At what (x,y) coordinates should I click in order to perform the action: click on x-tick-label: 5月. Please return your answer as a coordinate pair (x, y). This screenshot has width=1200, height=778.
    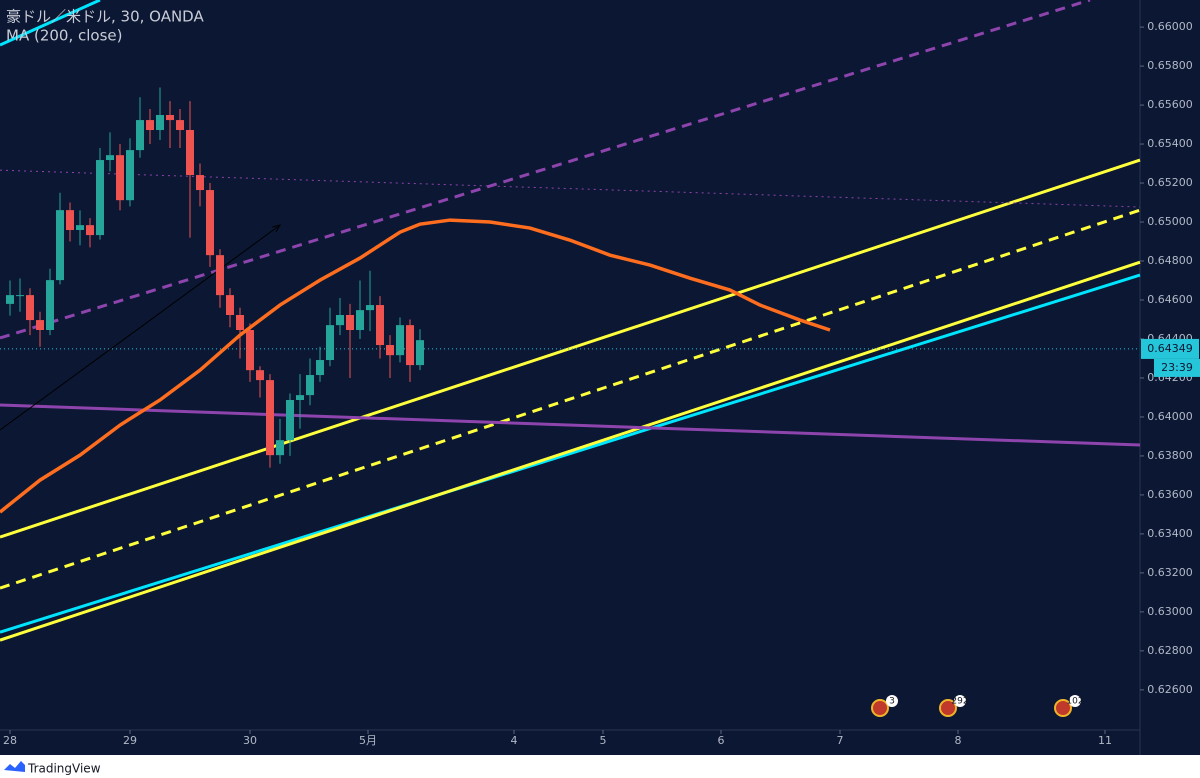
    Looking at the image, I should click on (368, 740).